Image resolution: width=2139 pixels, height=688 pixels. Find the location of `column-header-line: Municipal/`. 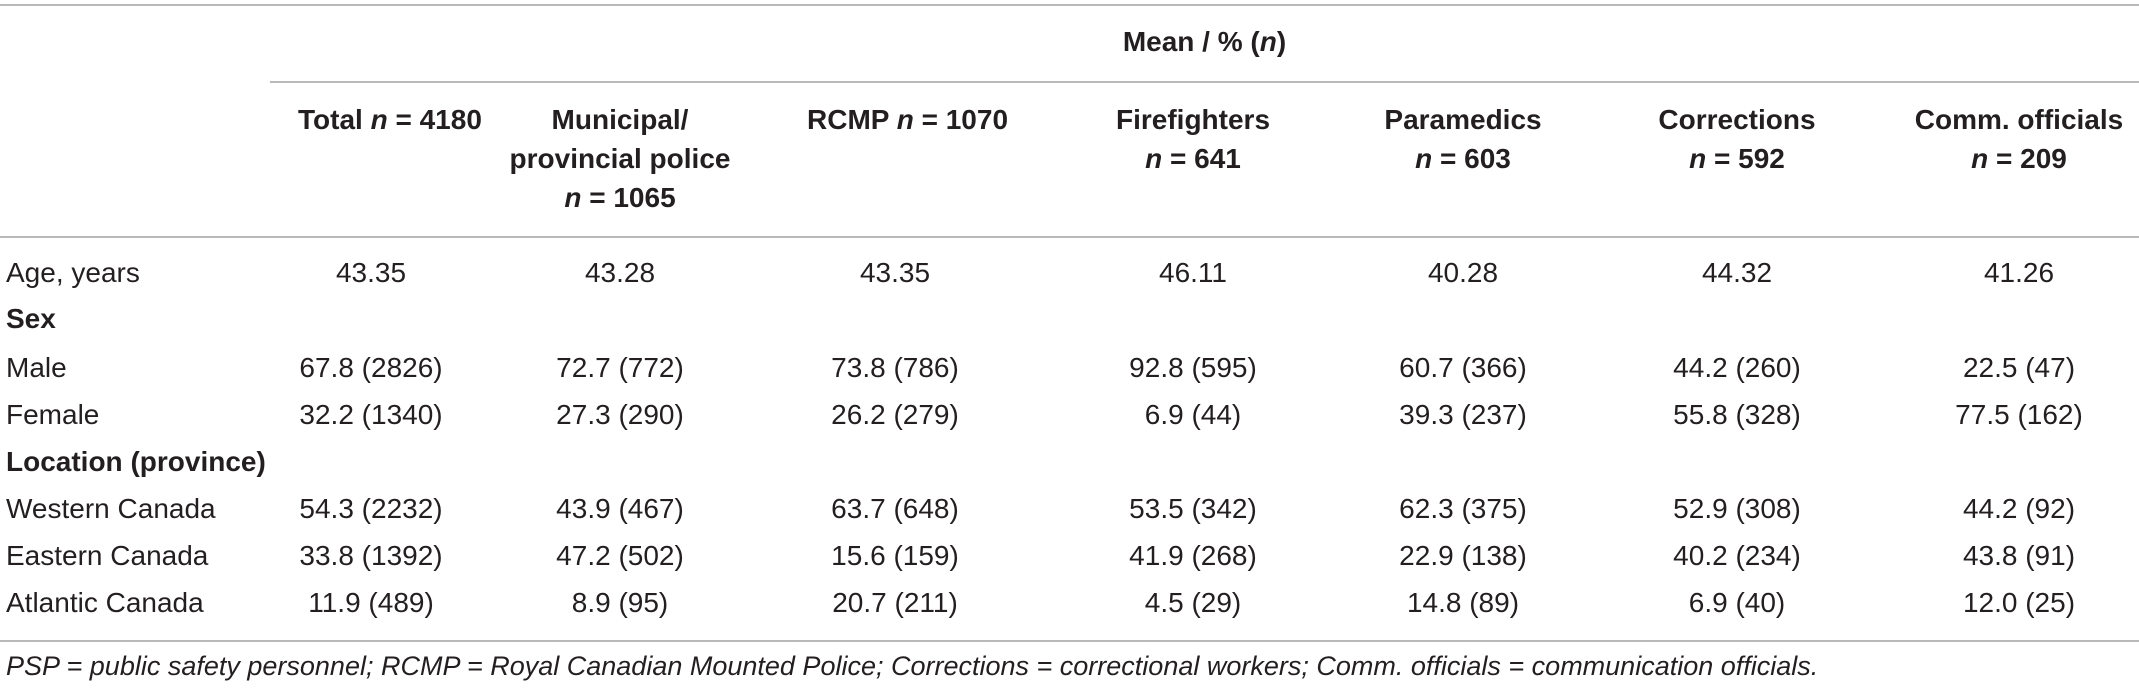

column-header-line: Municipal/ is located at coordinates (620, 119).